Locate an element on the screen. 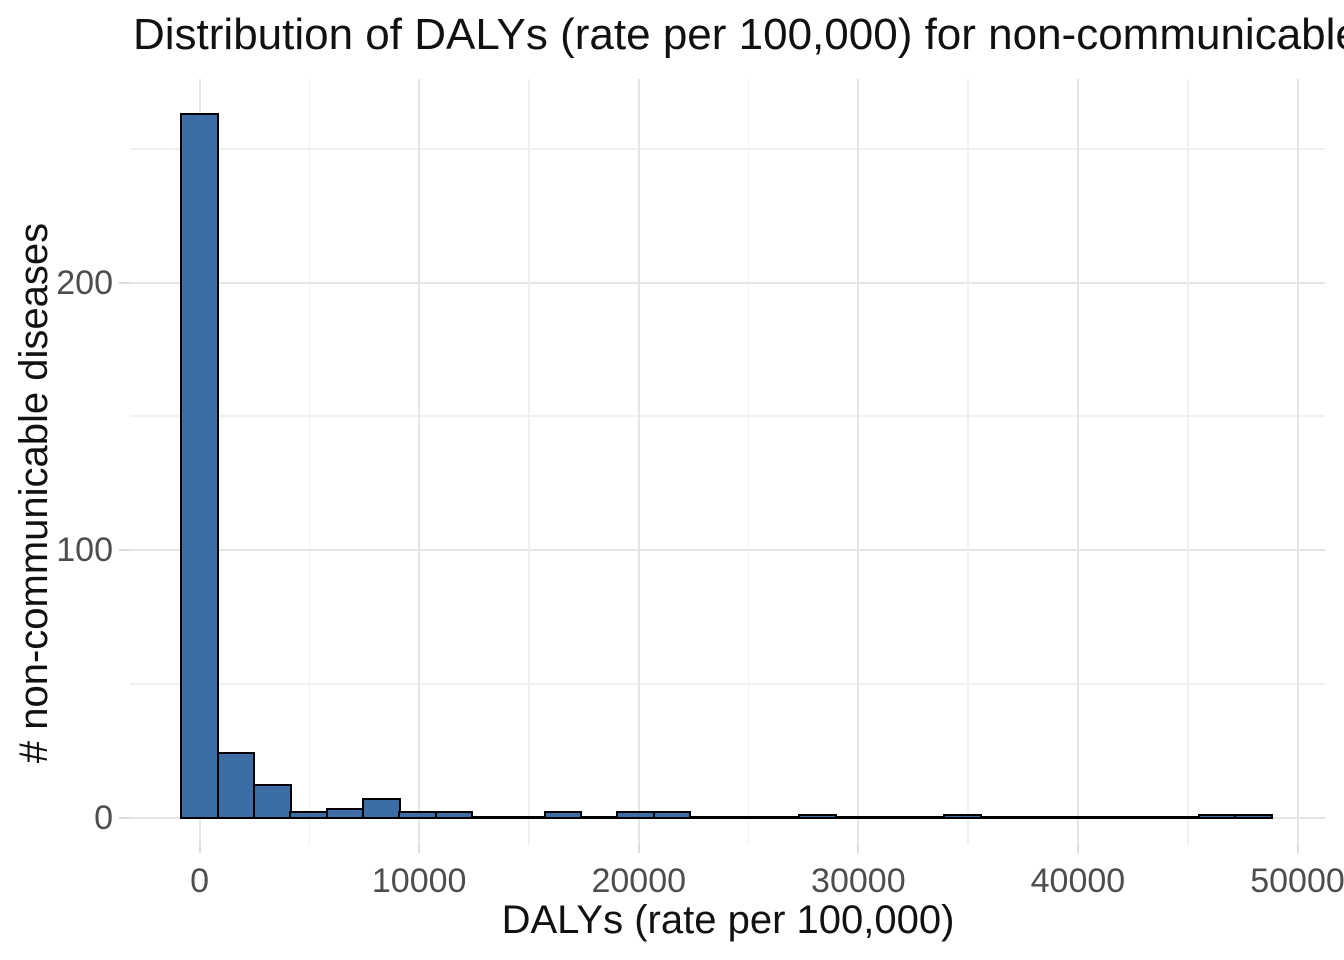 The image size is (1344, 960). y-tick-label: 0 is located at coordinates (103, 817).